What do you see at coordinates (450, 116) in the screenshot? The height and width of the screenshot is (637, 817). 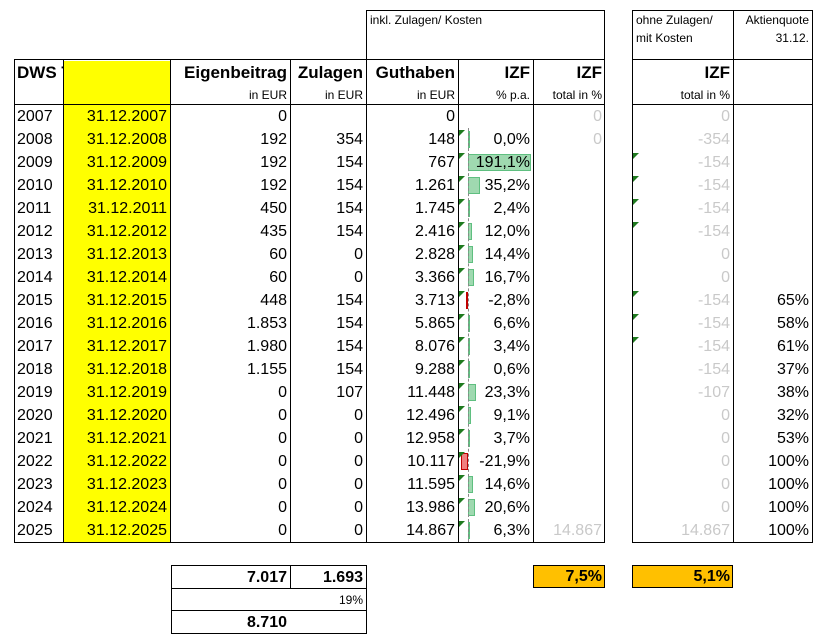 I see `guthaben-cell: 0` at bounding box center [450, 116].